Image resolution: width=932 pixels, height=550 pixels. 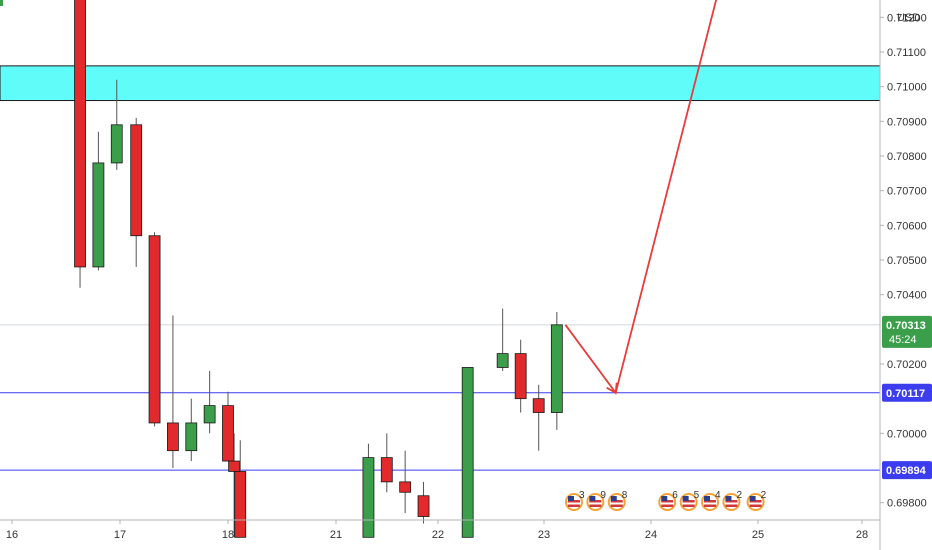 I want to click on price-tick-label: 0.70800, so click(x=907, y=157).